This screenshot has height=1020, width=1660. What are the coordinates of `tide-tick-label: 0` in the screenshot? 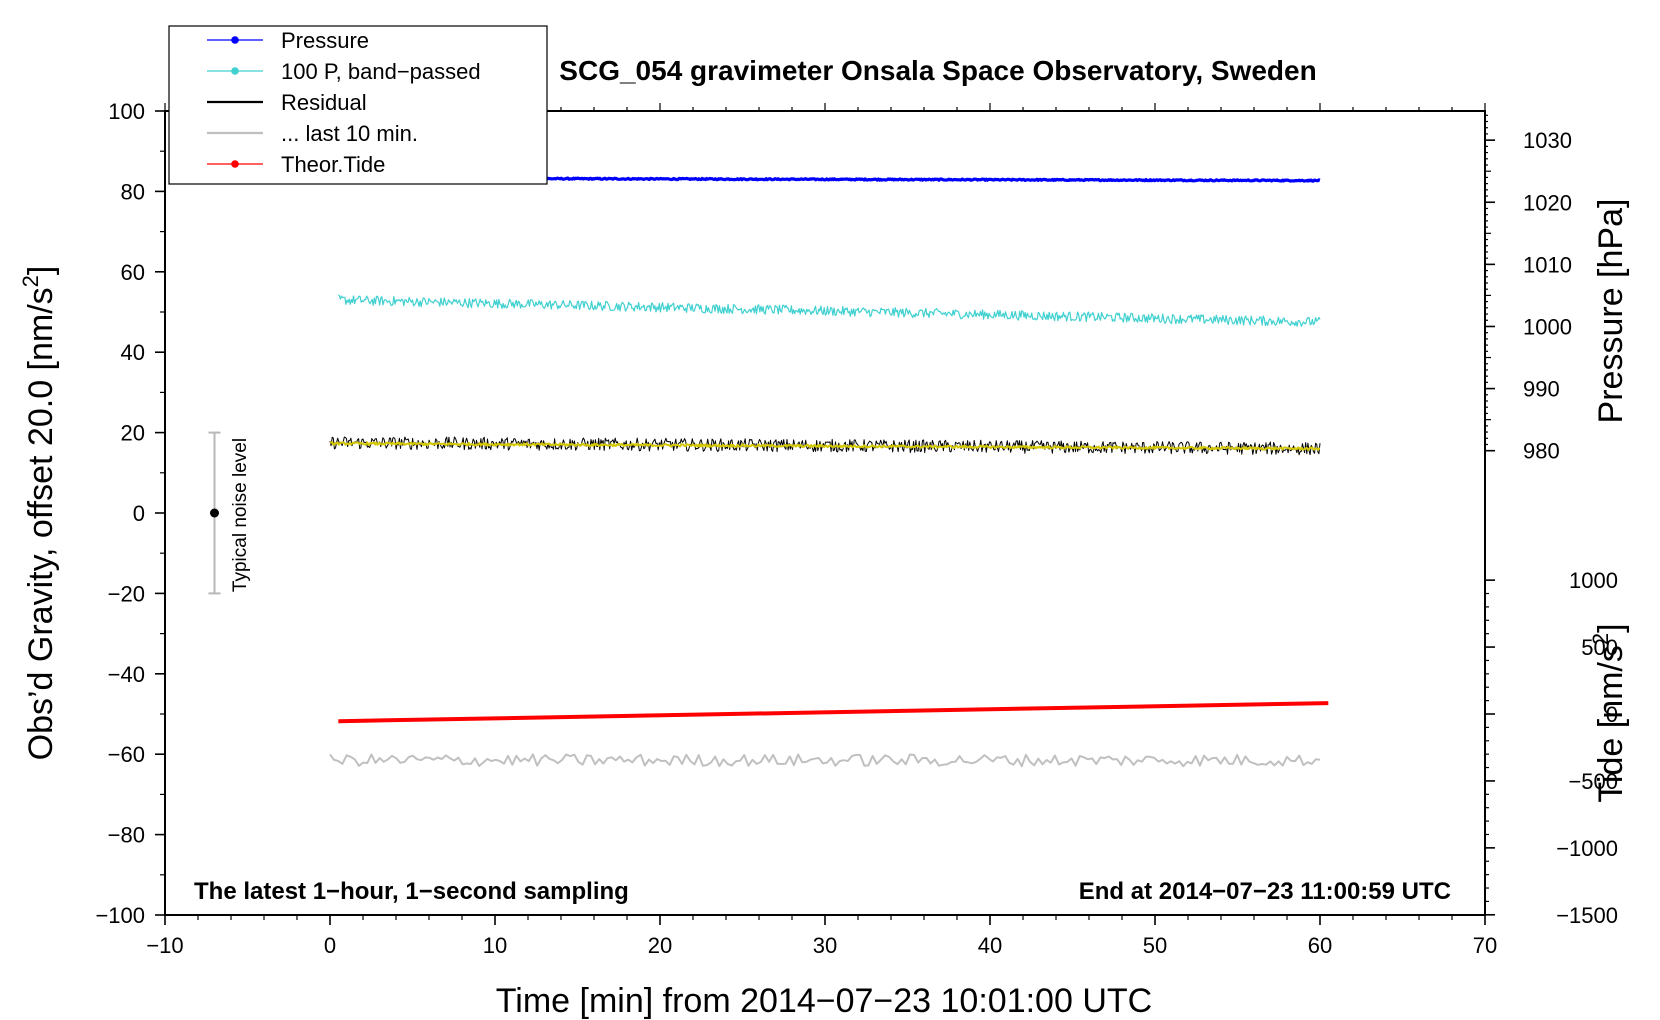 It's located at (1612, 714).